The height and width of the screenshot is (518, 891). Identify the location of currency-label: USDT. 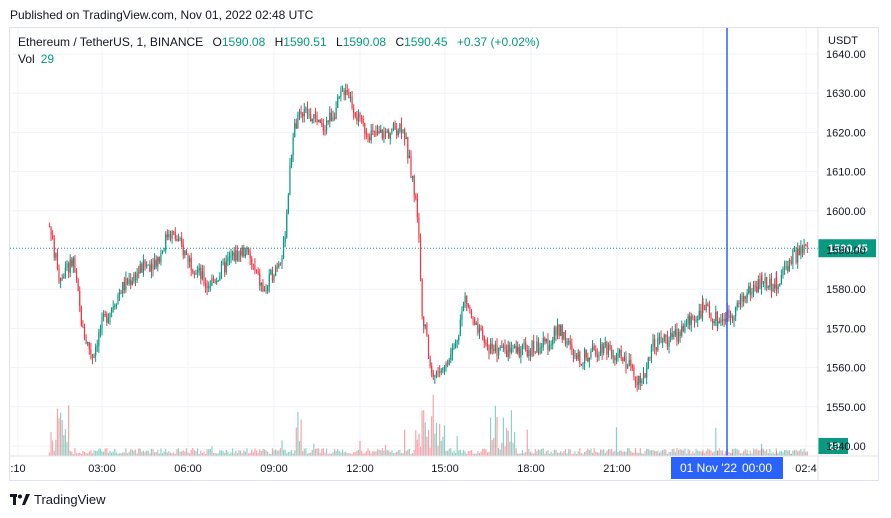
(843, 41).